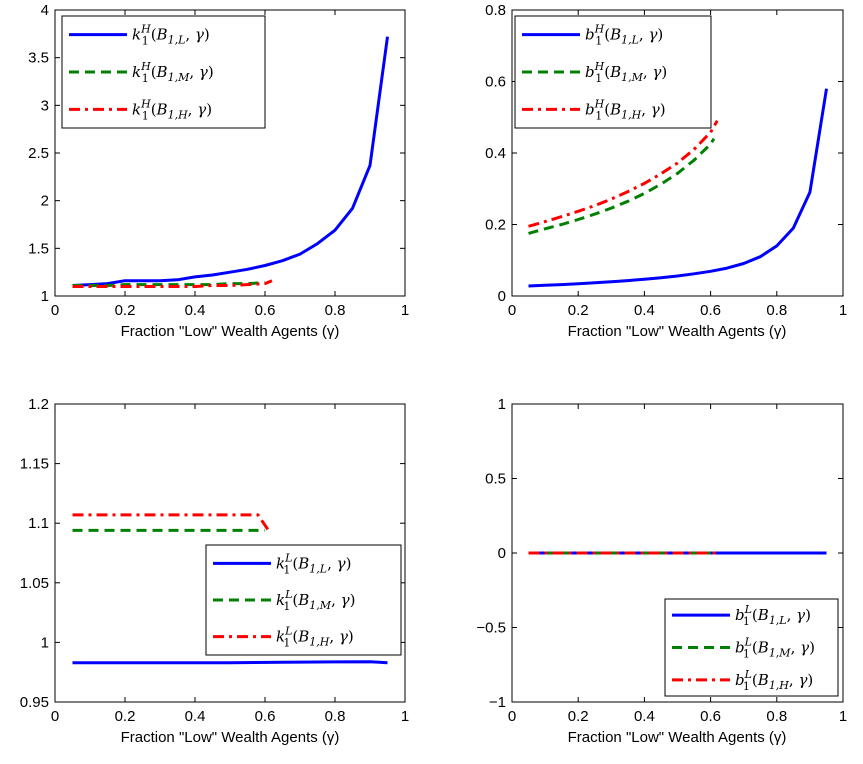 This screenshot has height=764, width=863. I want to click on y-tick-label: 0.2, so click(495, 225).